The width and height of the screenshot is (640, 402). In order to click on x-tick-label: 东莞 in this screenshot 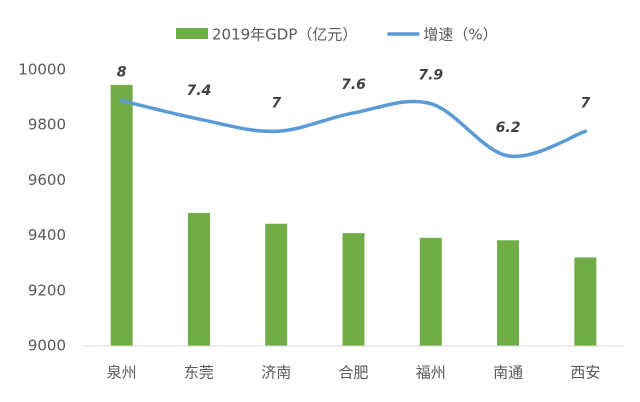, I will do `click(199, 373)`.